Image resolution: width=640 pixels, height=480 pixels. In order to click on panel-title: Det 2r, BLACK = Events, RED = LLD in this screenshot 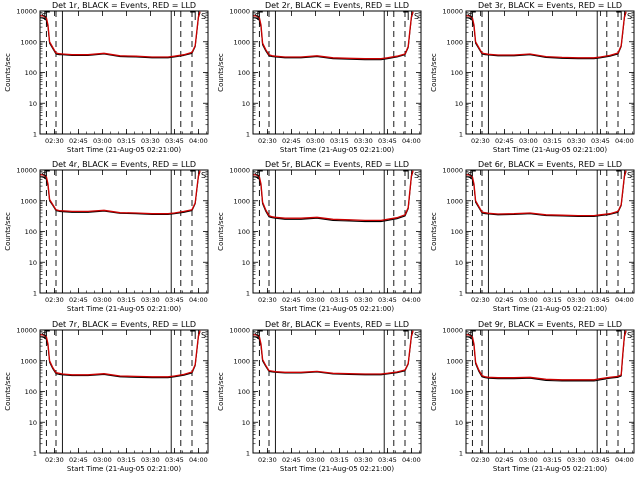, I will do `click(337, 5)`.